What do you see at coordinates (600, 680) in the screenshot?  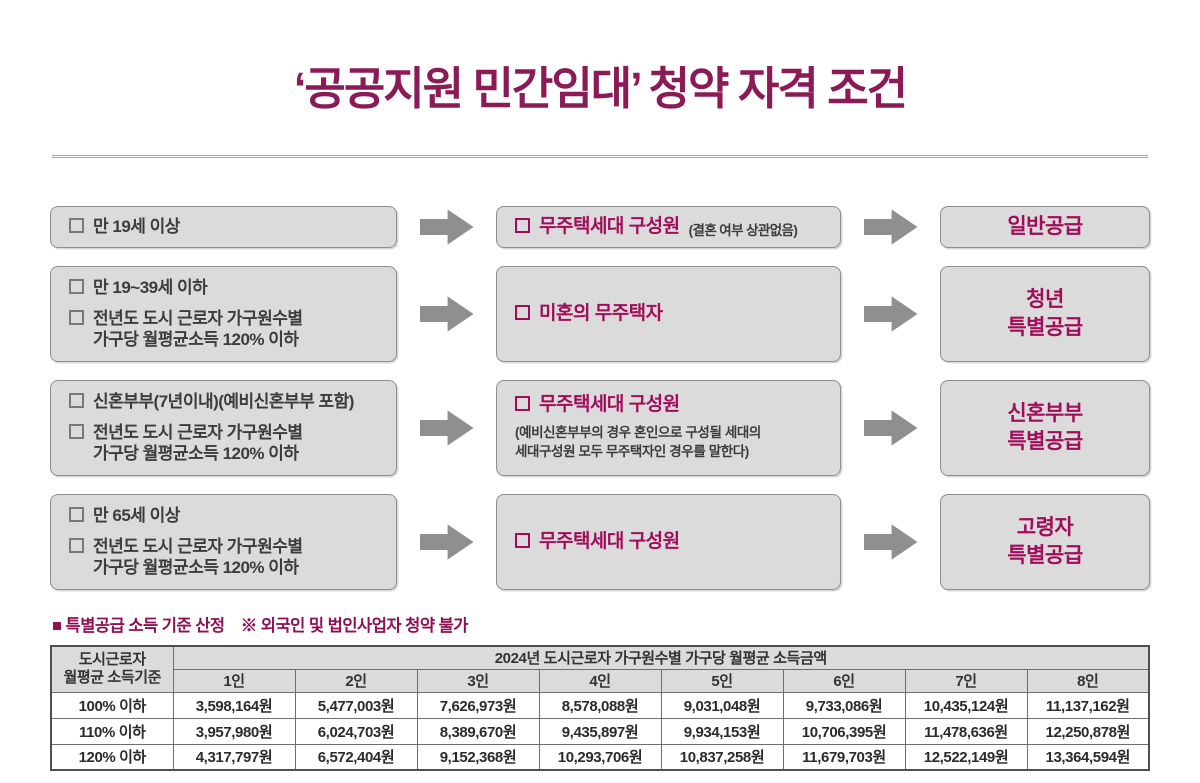 I see `col-header: 4인` at bounding box center [600, 680].